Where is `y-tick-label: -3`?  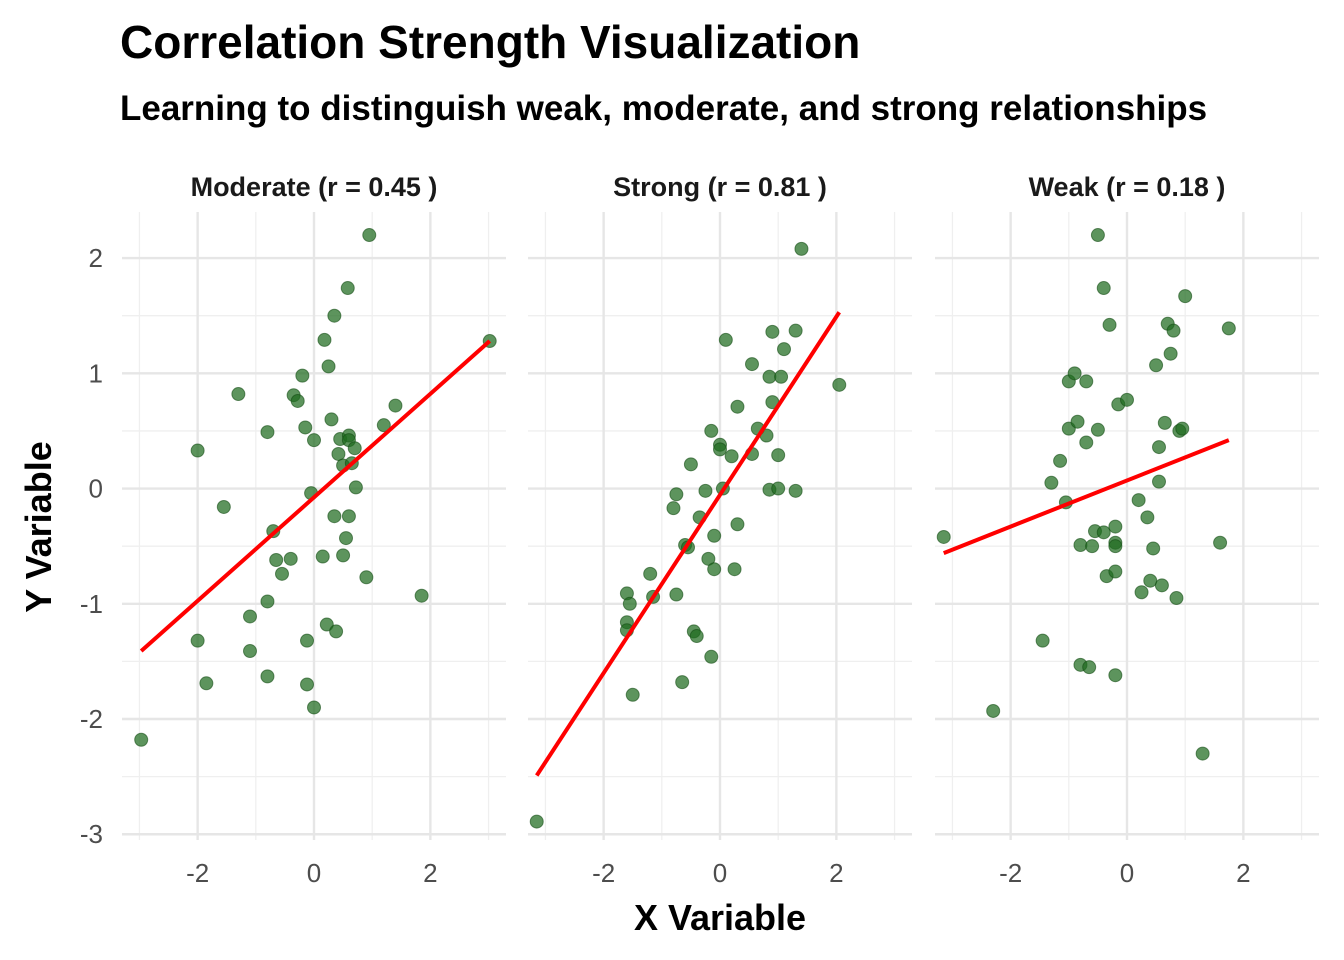 y-tick-label: -3 is located at coordinates (91, 834).